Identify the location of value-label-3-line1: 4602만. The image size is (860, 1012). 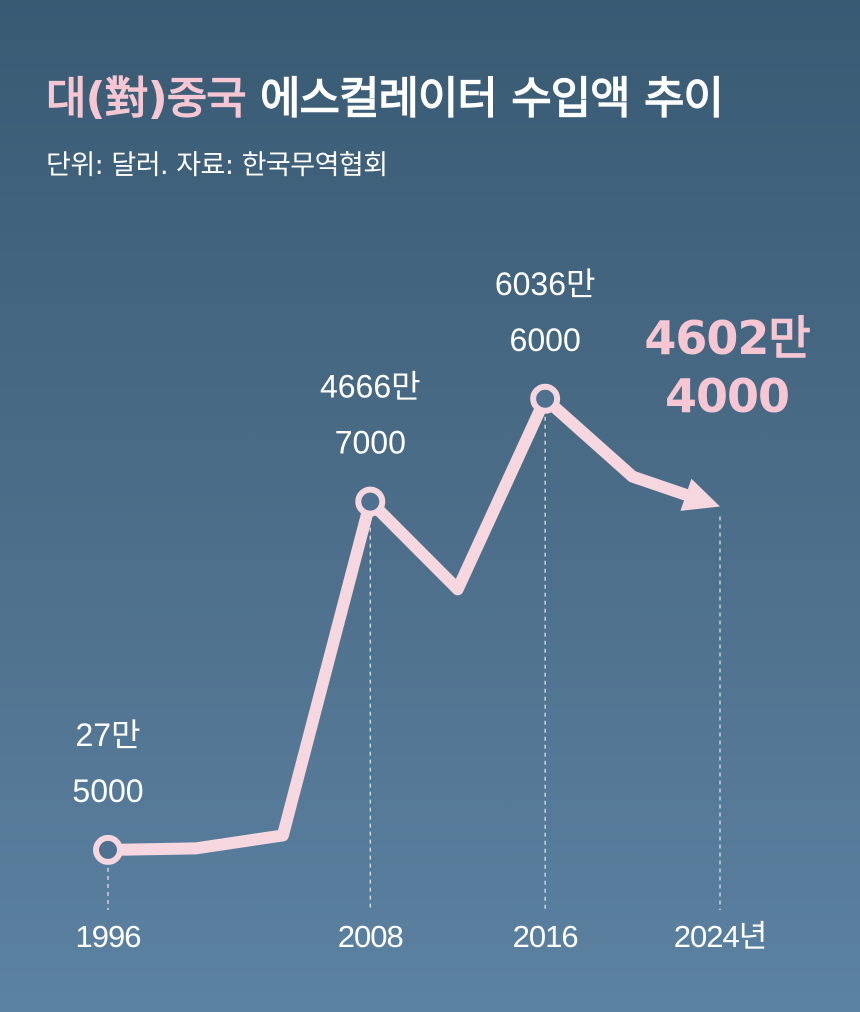
(727, 338).